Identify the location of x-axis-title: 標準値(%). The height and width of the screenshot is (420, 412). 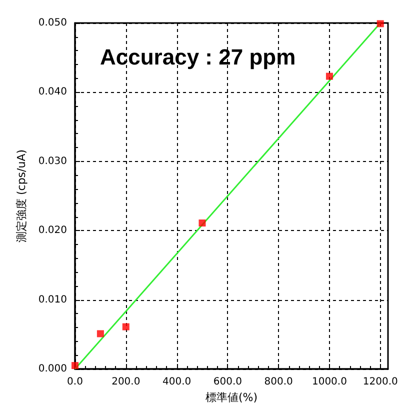
(231, 397).